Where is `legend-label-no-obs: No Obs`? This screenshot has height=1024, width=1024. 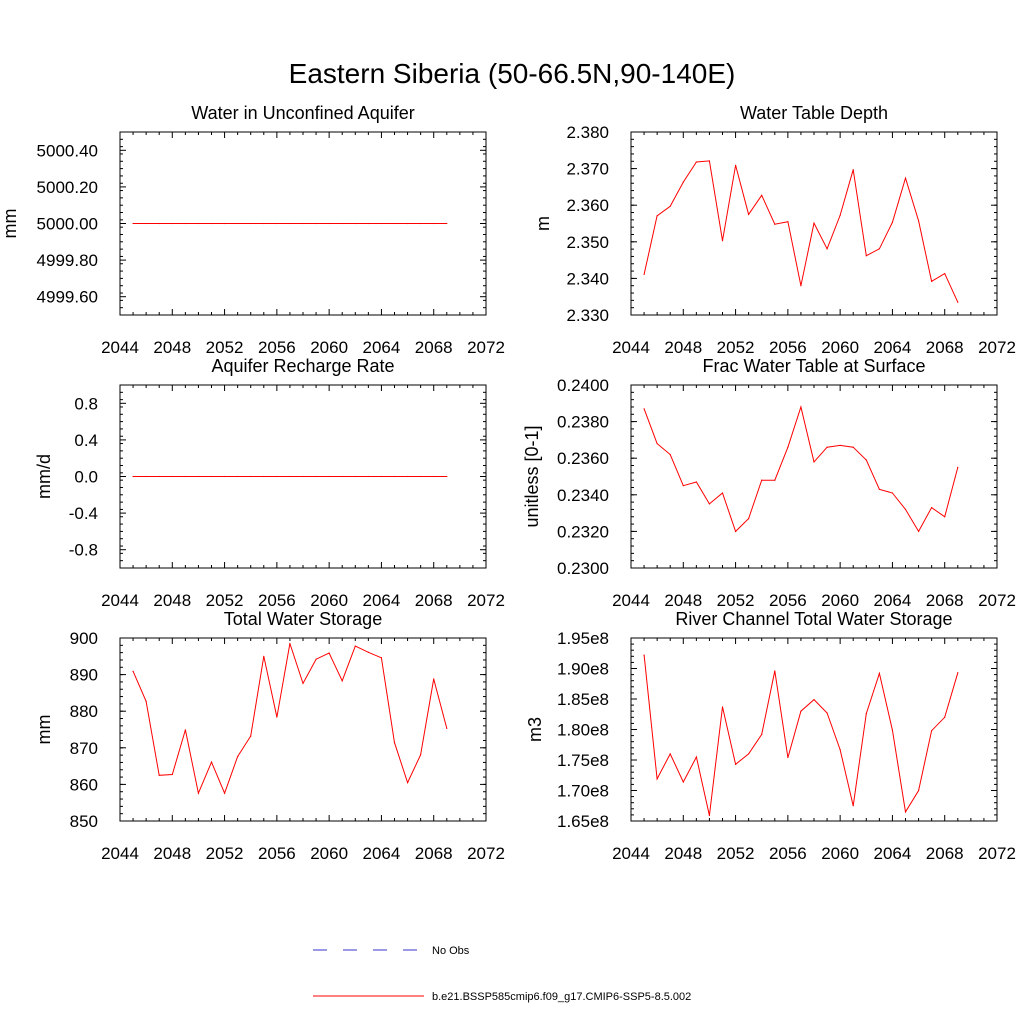
legend-label-no-obs: No Obs is located at coordinates (451, 951).